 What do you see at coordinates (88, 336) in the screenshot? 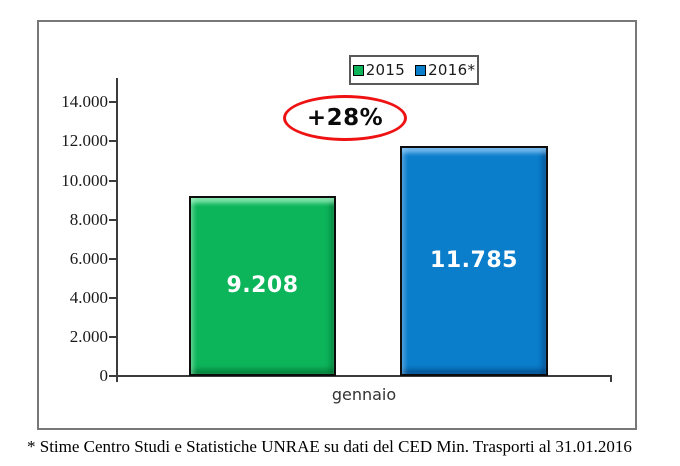
I see `y-axis-tick-label: 2.000` at bounding box center [88, 336].